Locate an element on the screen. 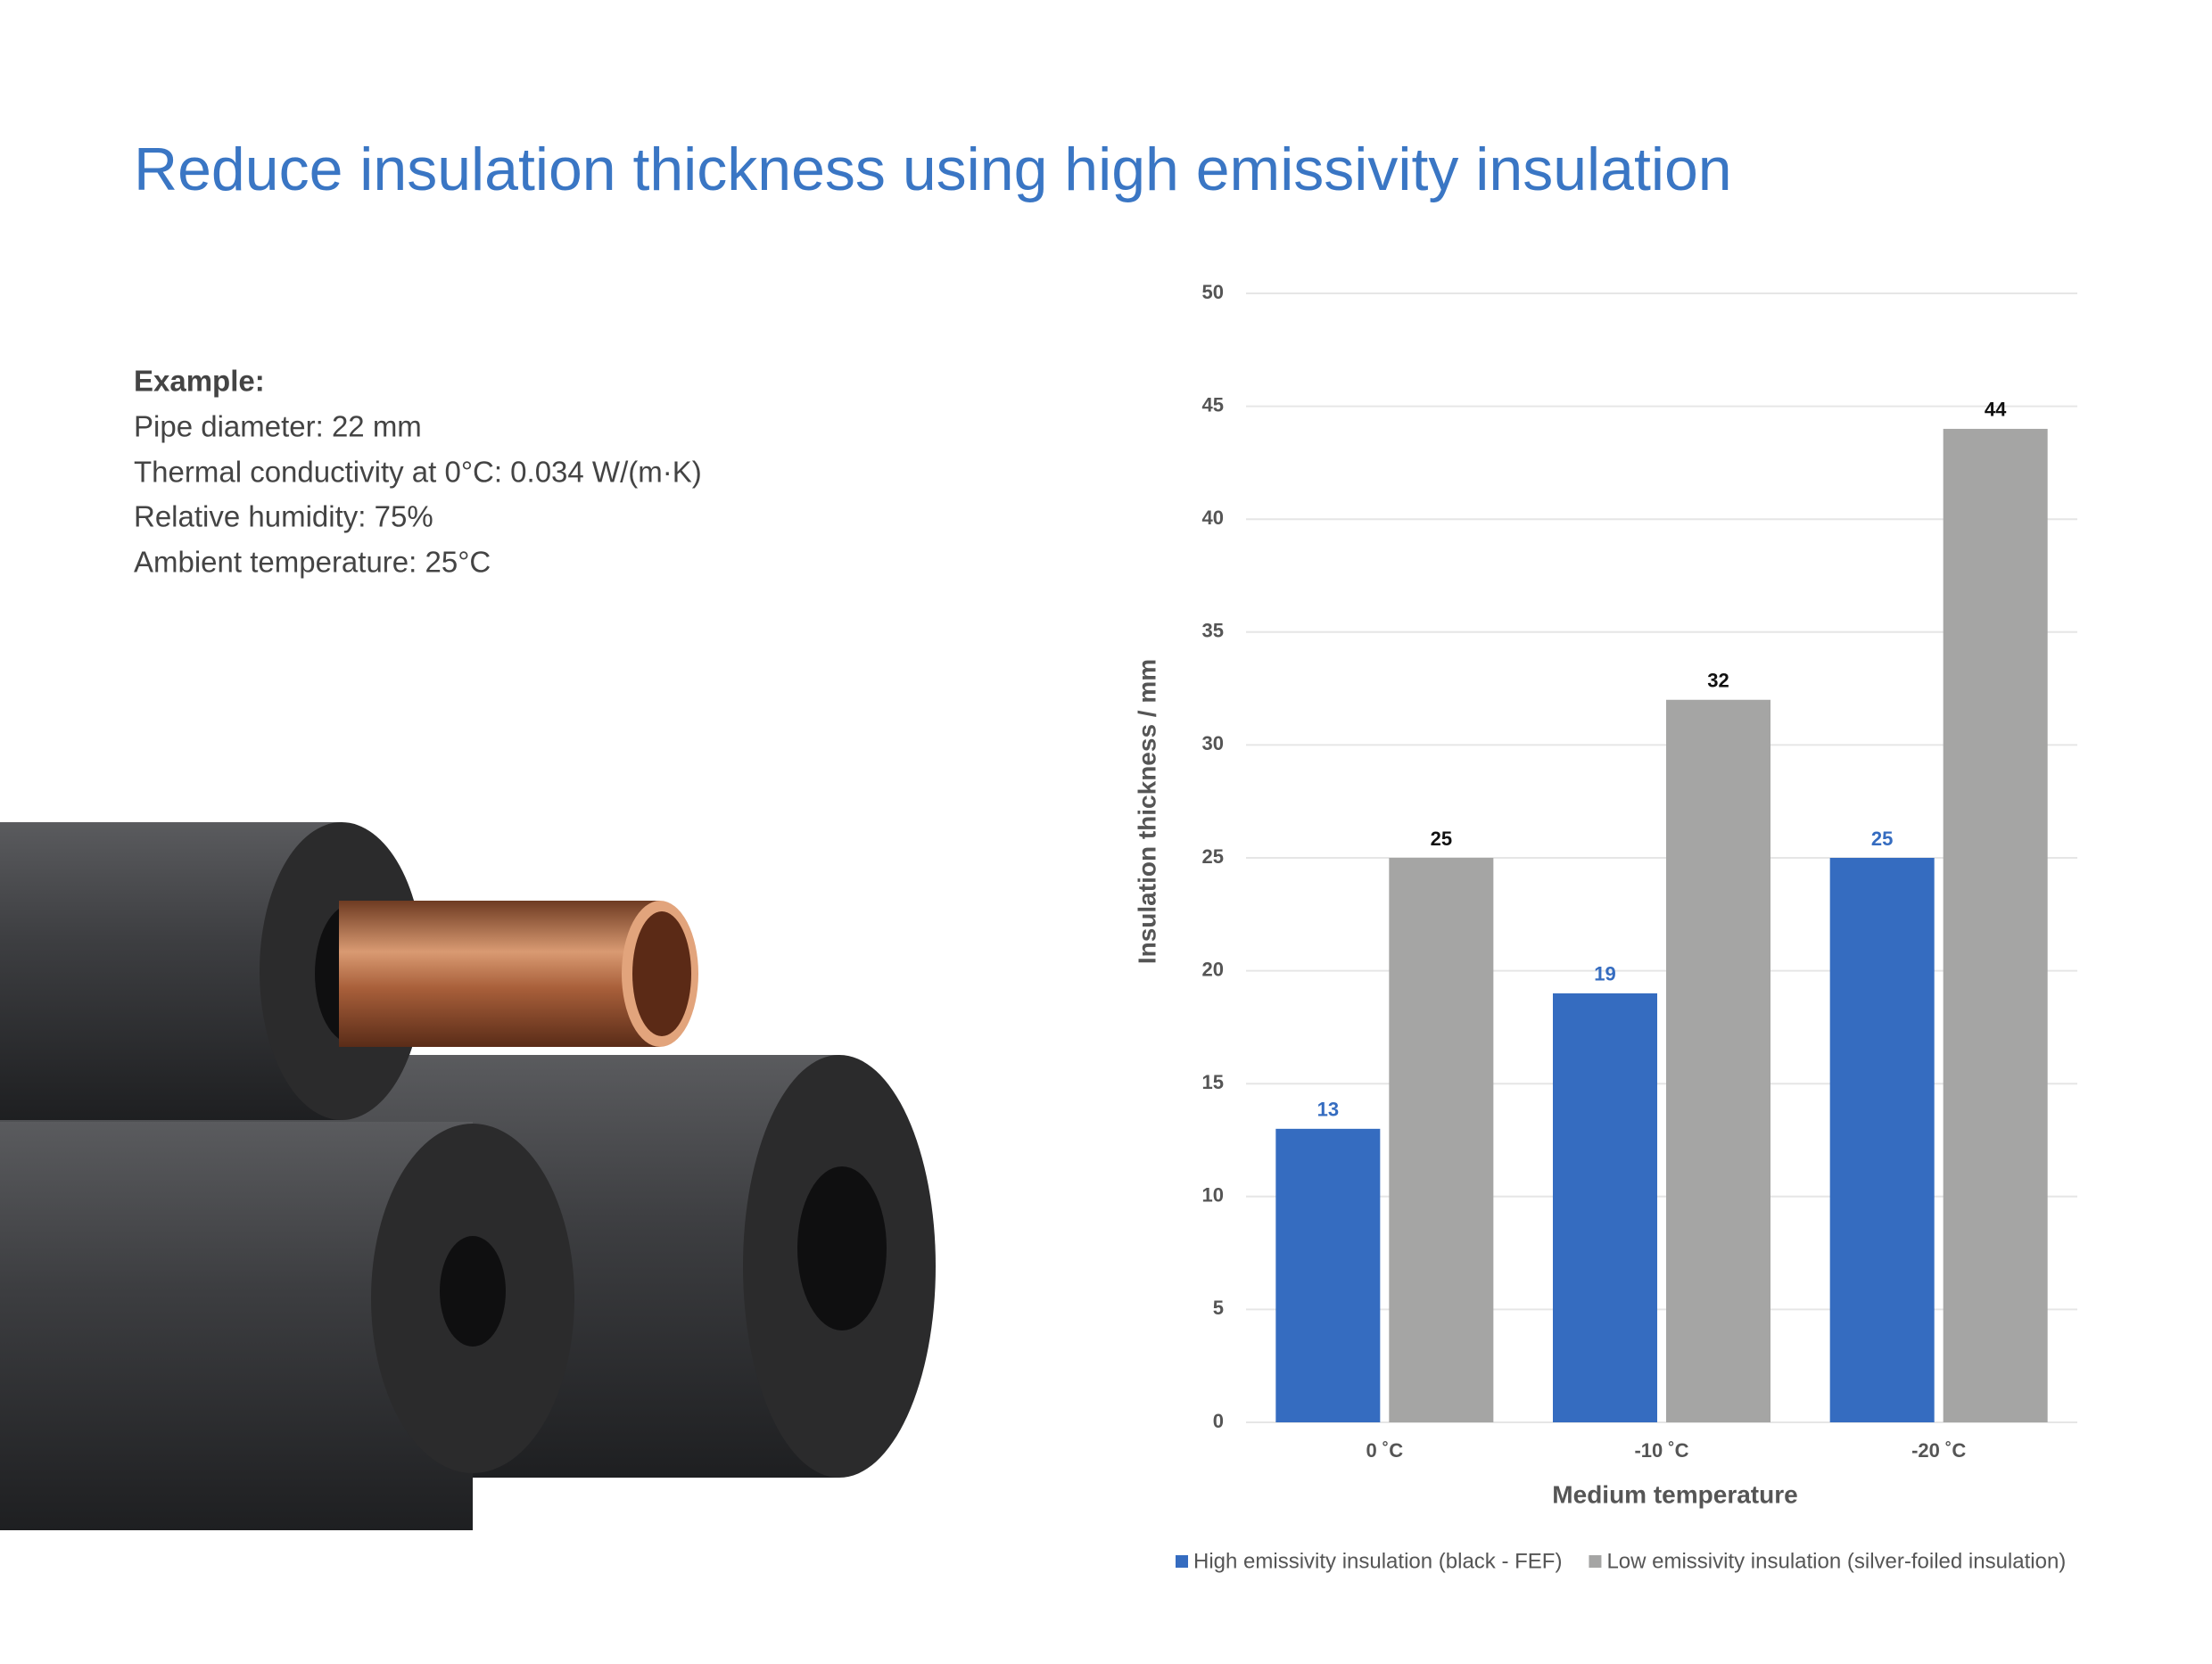  y-tick-label: 30 is located at coordinates (1213, 743).